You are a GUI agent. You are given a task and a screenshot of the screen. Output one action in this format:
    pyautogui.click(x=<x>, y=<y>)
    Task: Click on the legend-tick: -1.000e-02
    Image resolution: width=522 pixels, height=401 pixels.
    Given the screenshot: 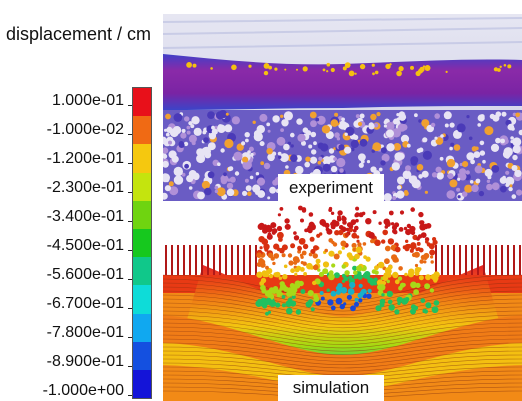 What is the action you would take?
    pyautogui.click(x=91, y=129)
    